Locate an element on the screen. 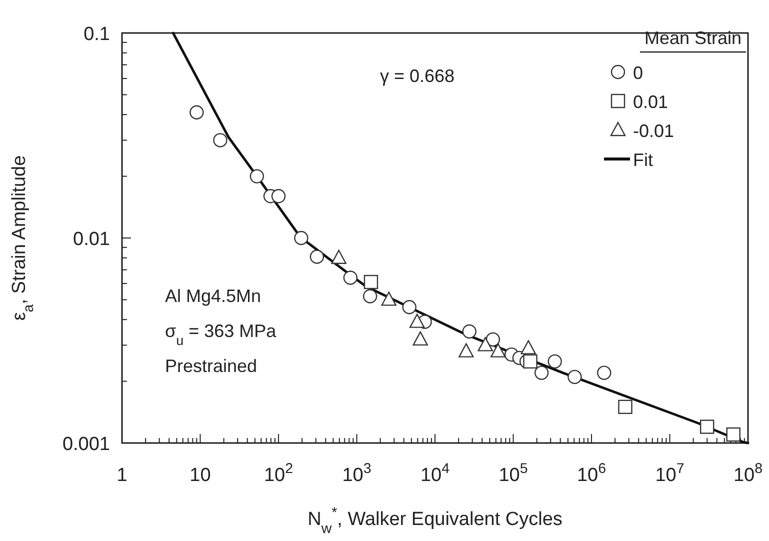  y-tick-label: 0.001 is located at coordinates (86, 444).